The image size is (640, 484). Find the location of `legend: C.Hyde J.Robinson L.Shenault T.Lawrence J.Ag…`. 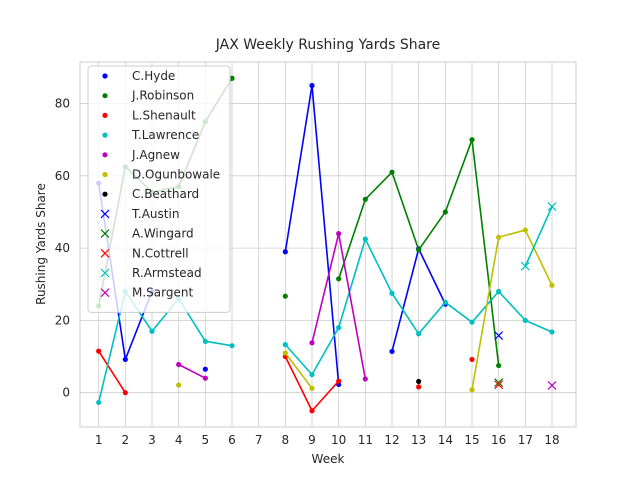

legend: C.Hyde J.Robinson L.Shenault T.Lawrence J.Ag… is located at coordinates (159, 189).